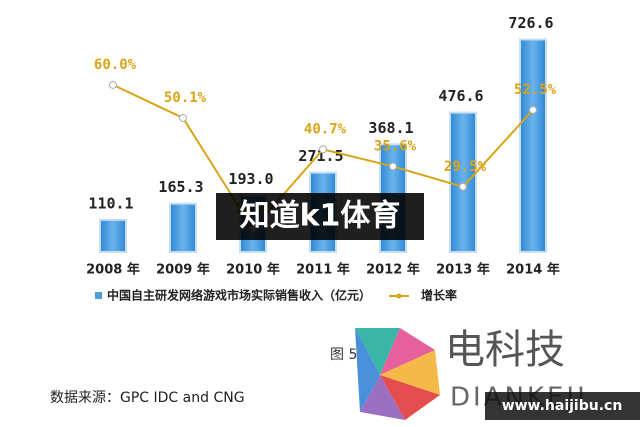  What do you see at coordinates (533, 270) in the screenshot?
I see `x-tick-label: 2014 年` at bounding box center [533, 270].